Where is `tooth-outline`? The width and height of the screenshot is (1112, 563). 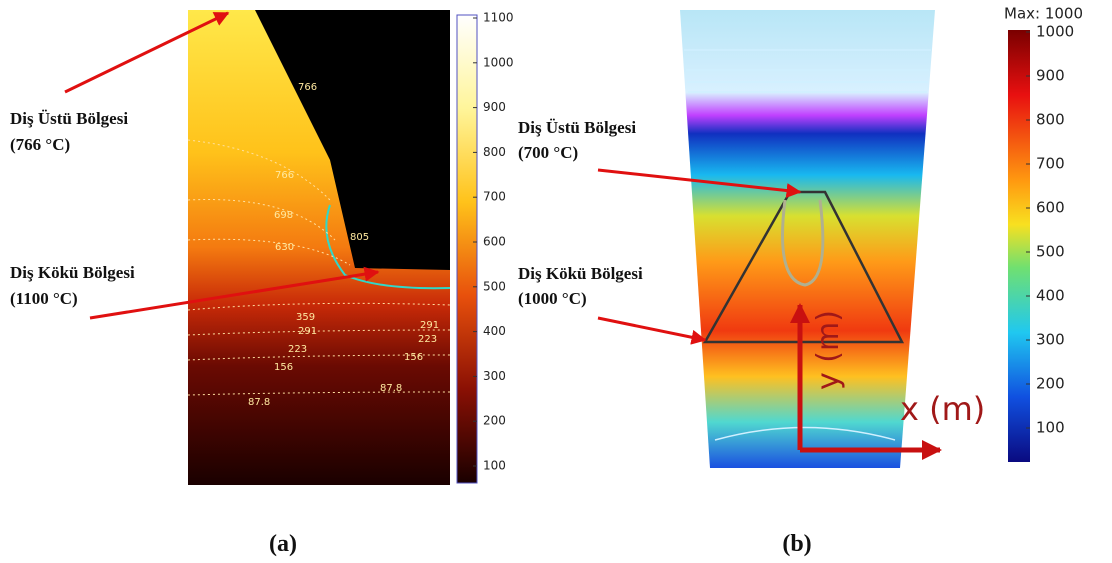 tooth-outline is located at coordinates (803, 267).